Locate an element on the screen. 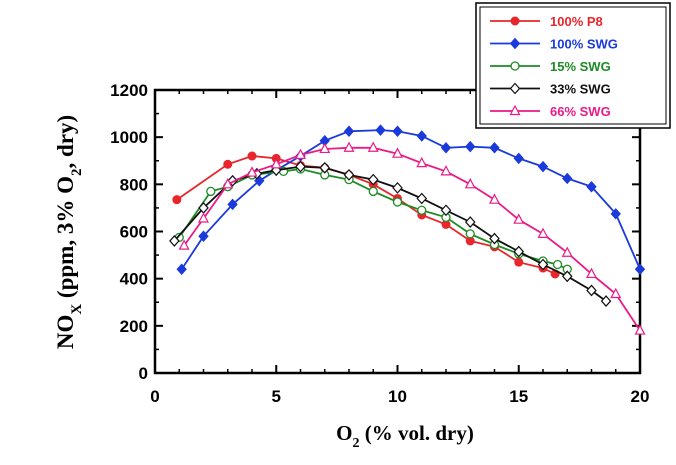  legend-label: 33% SWG is located at coordinates (580, 89).